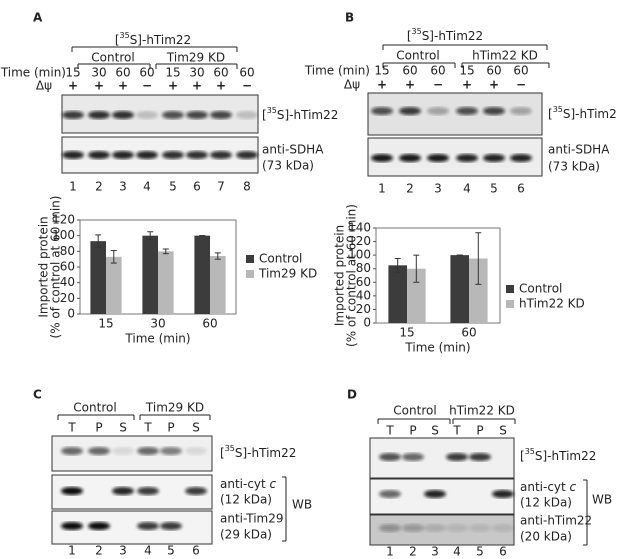 This screenshot has width=617, height=559. What do you see at coordinates (438, 275) in the screenshot?
I see `plot-frame` at bounding box center [438, 275].